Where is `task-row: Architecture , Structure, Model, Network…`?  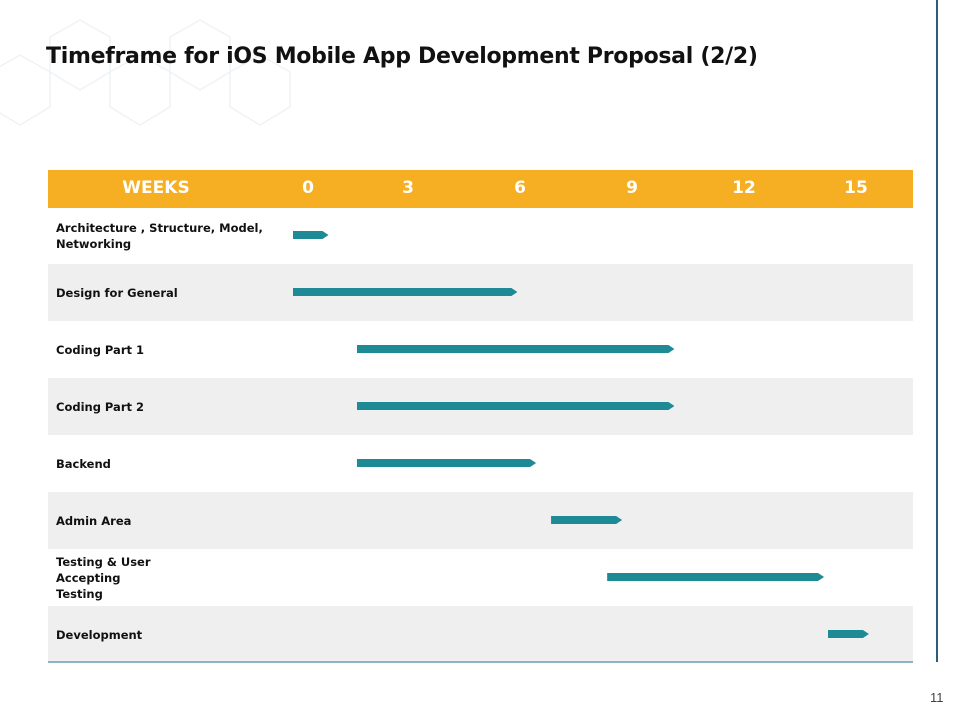 task-row: Architecture , Structure, Model, Network… is located at coordinates (480, 235).